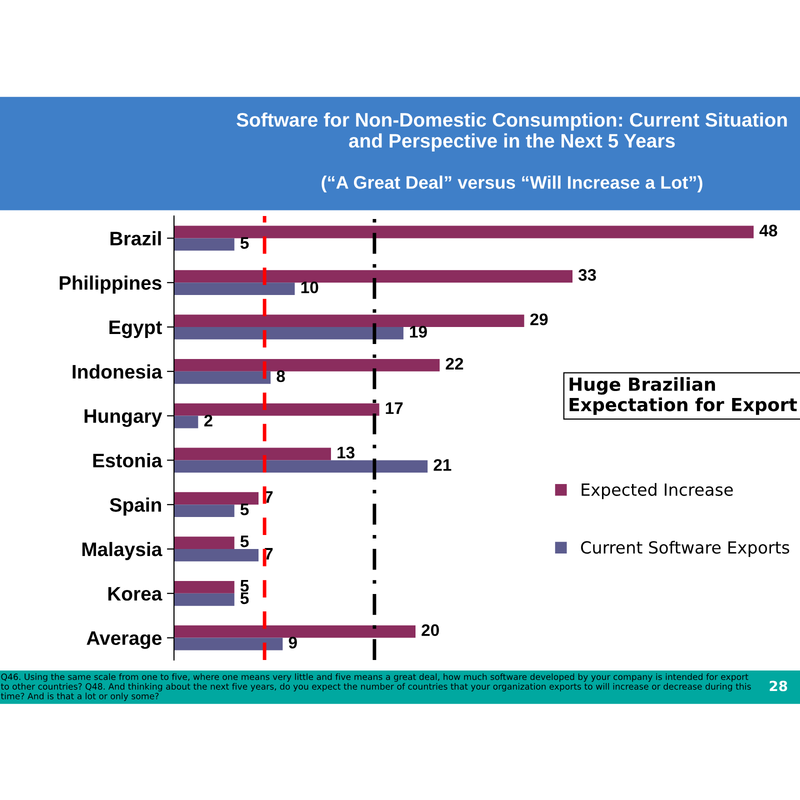 The width and height of the screenshot is (800, 800). I want to click on text: Q46. Using the same scale from one to five, where one means very little and five means a great deal, how much software developed by your company is intended for export to other countries? Q48. And thinking about the next five years, do you expect the number of countries that your organization exports to will increase or decrease during this time? And is that a lot or only some?, so click(375, 687).